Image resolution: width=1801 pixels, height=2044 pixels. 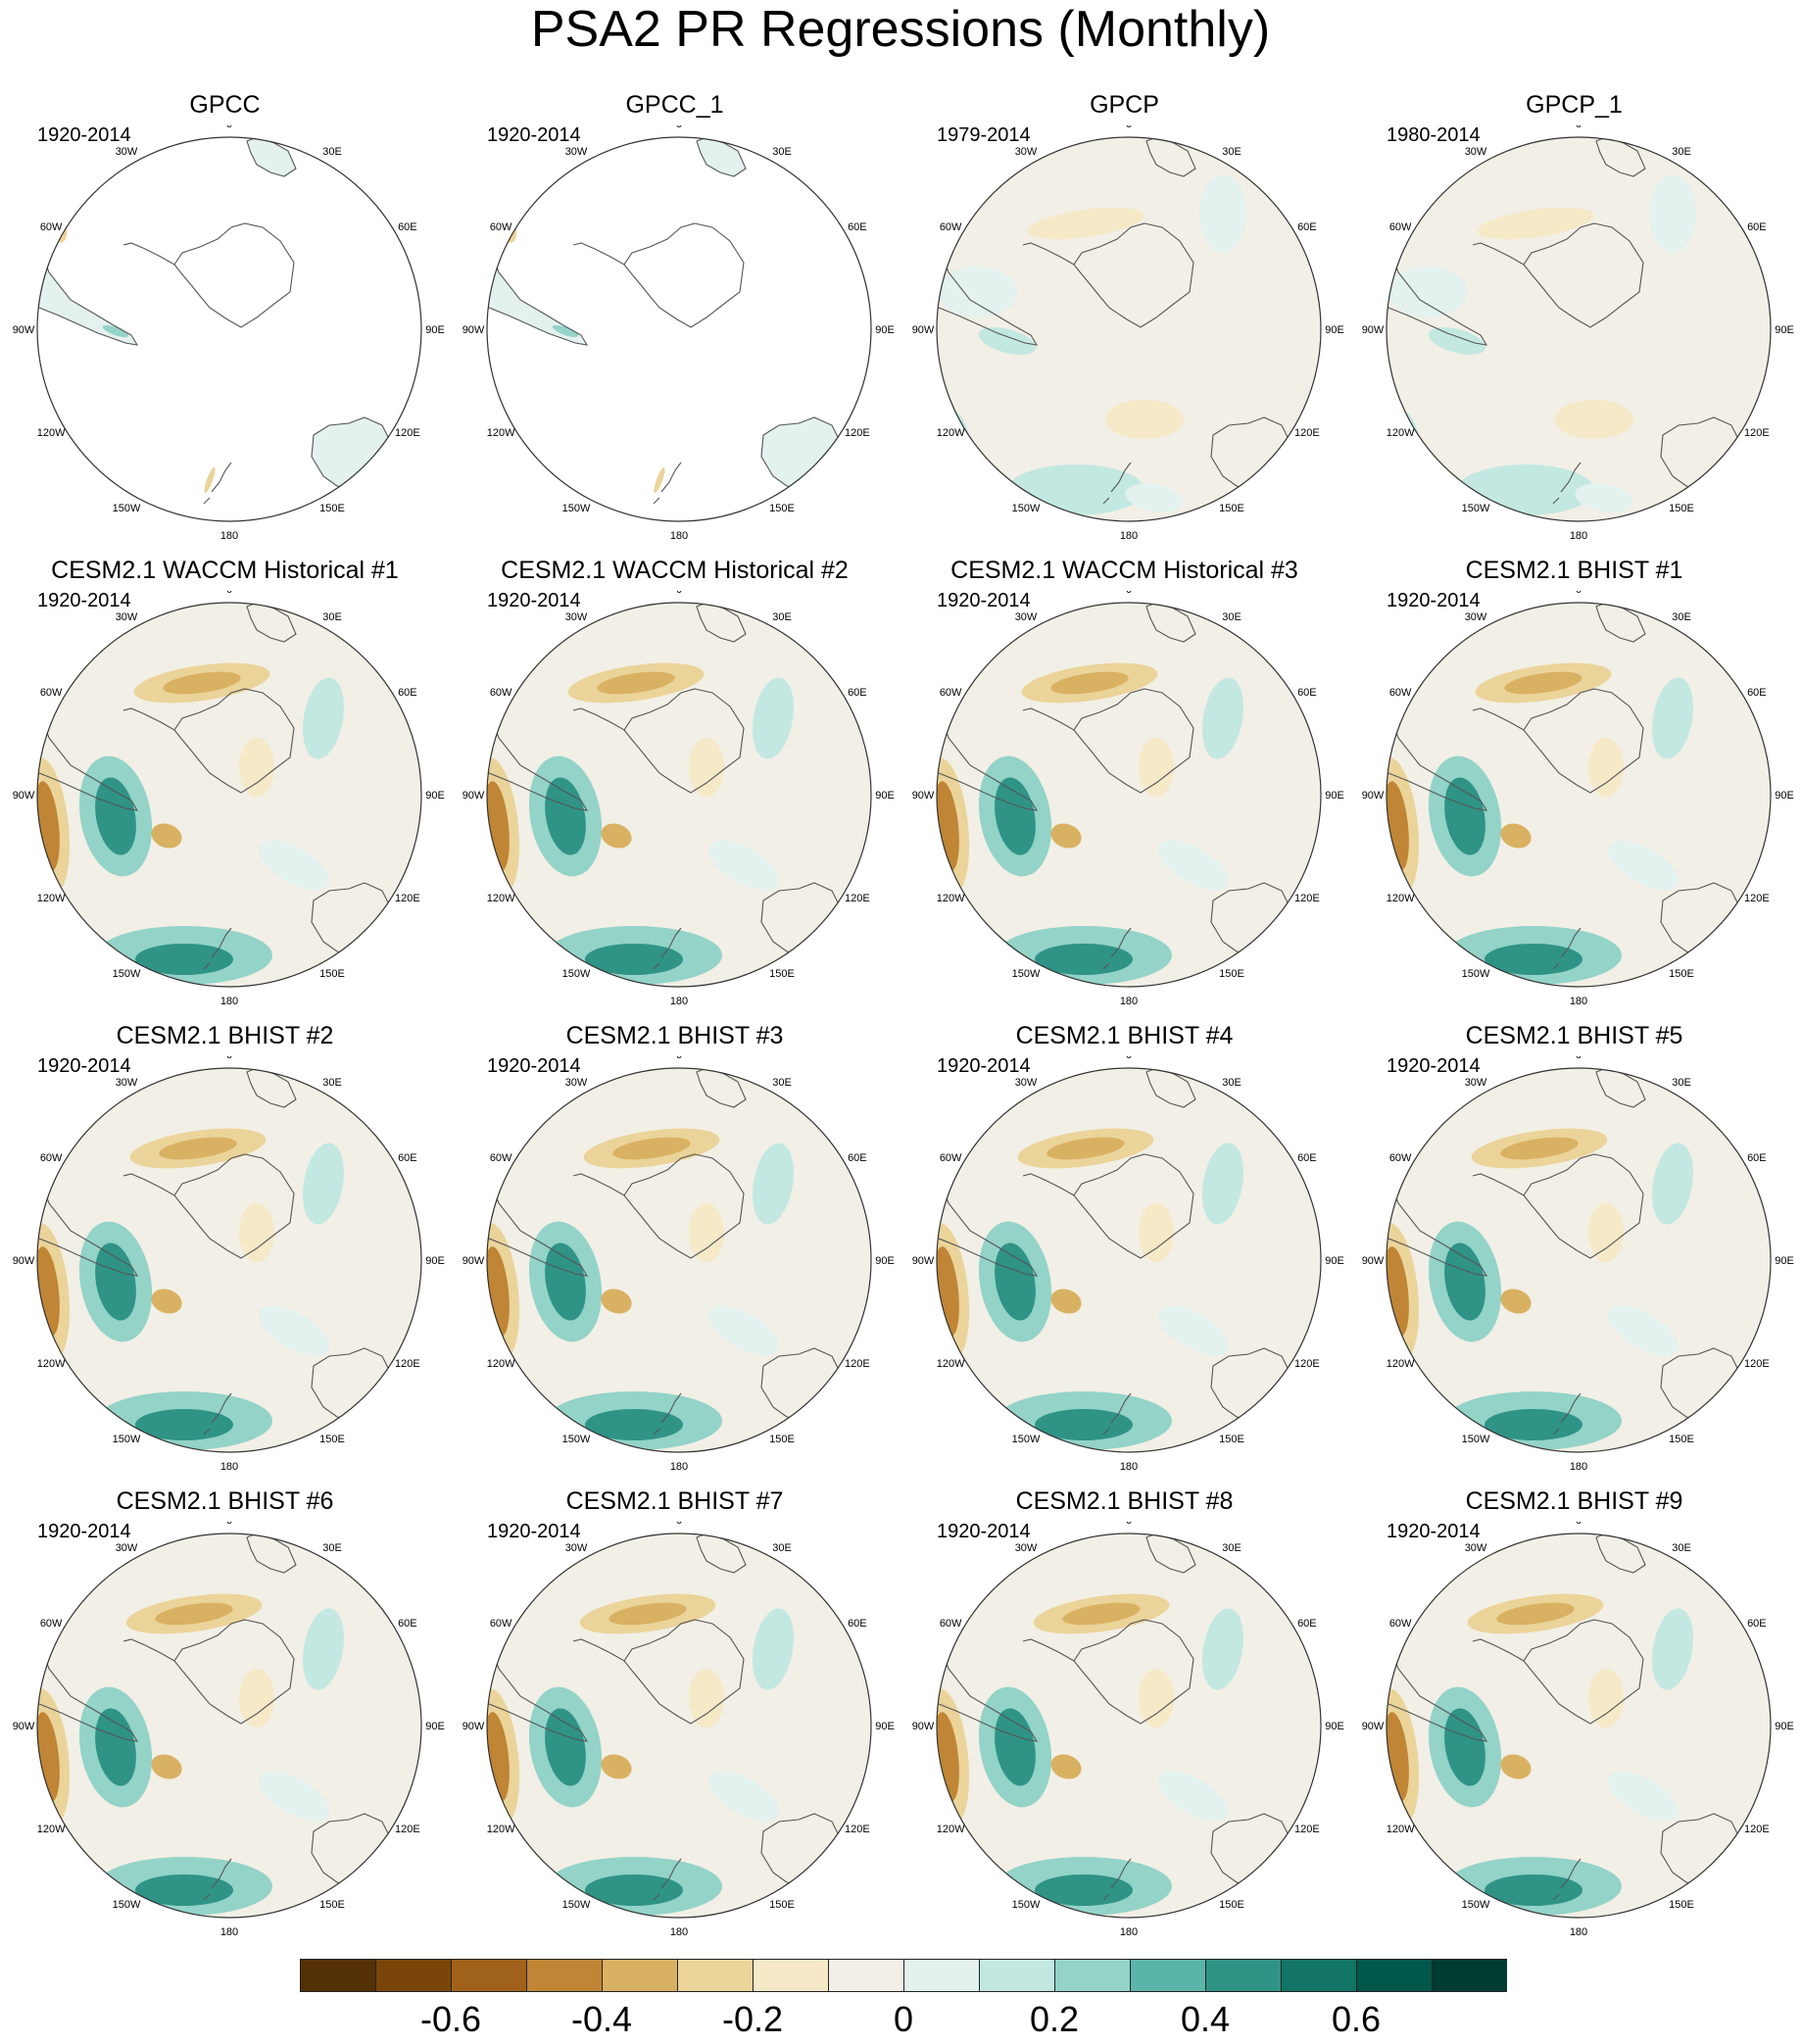 I want to click on africa-land-field, so click(x=721, y=157).